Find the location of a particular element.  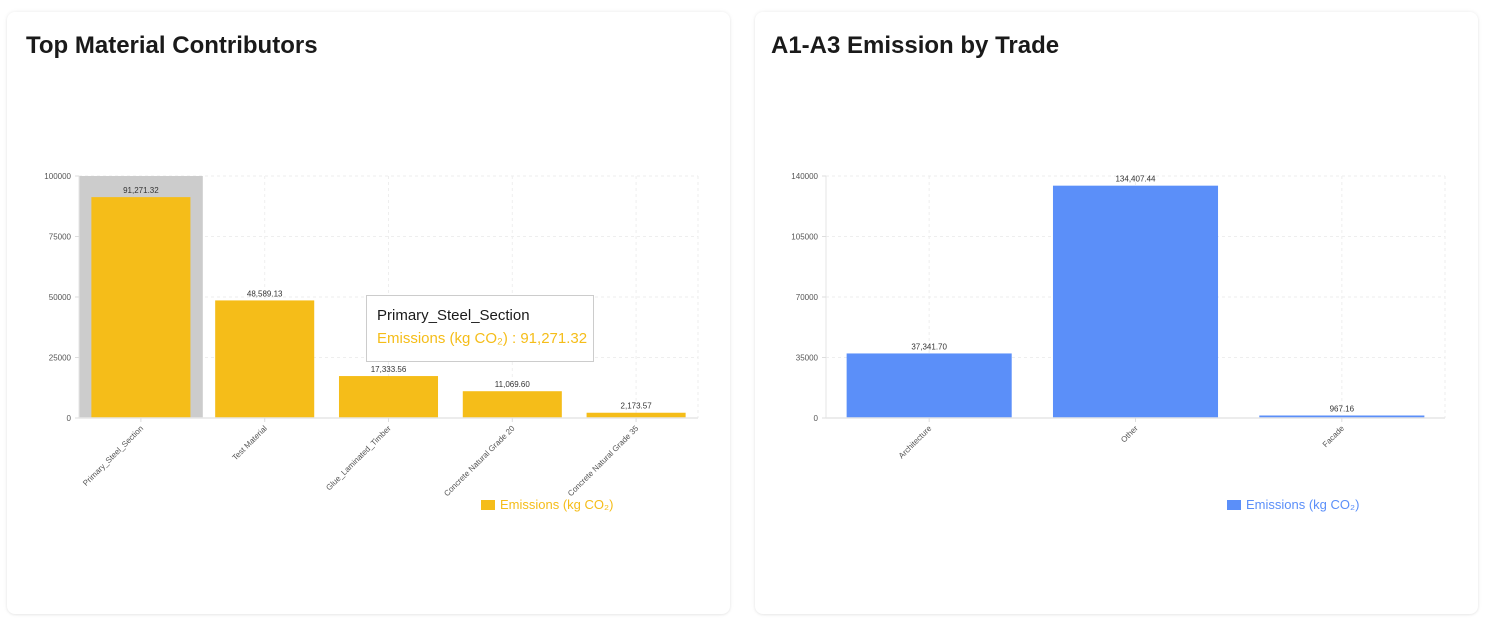

y-tick-label: 25000 is located at coordinates (60, 358).